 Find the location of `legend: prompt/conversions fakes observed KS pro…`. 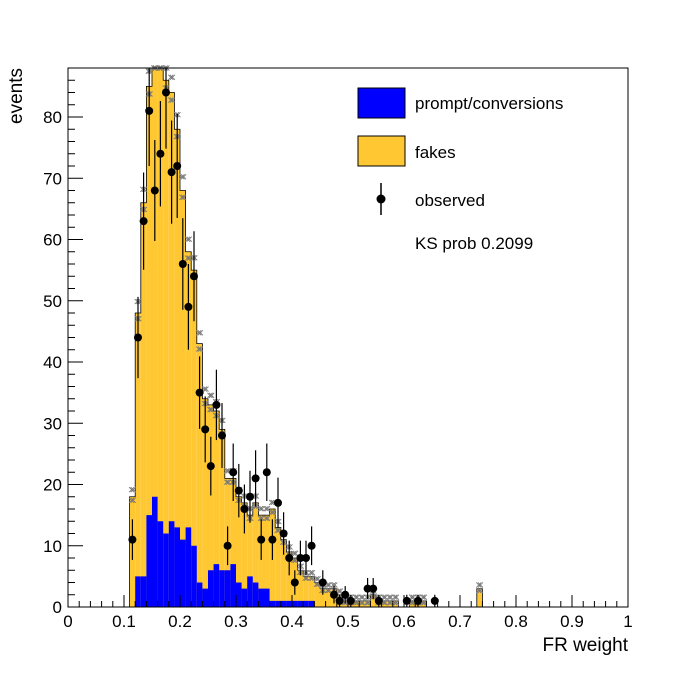

legend: prompt/conversions fakes observed KS pro… is located at coordinates (460, 170).